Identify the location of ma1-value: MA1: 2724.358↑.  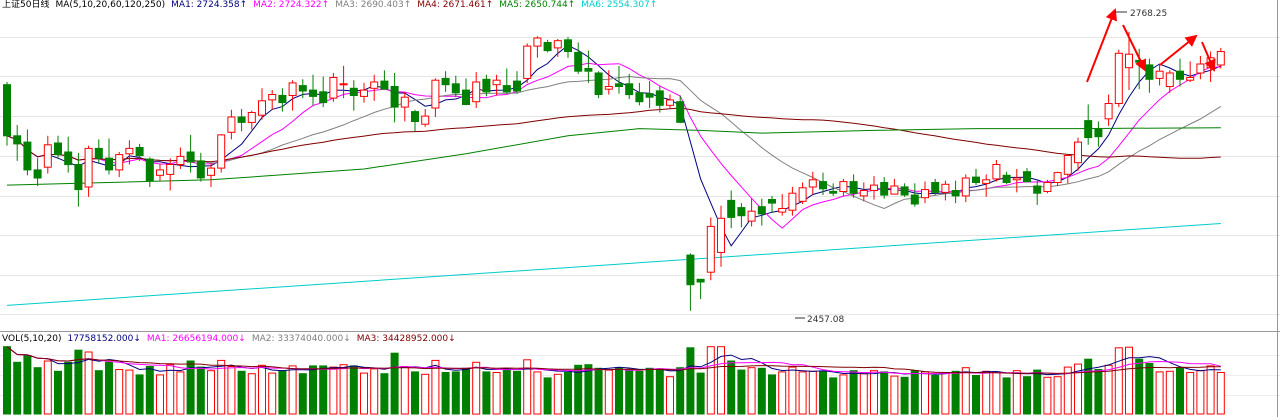
(209, 5).